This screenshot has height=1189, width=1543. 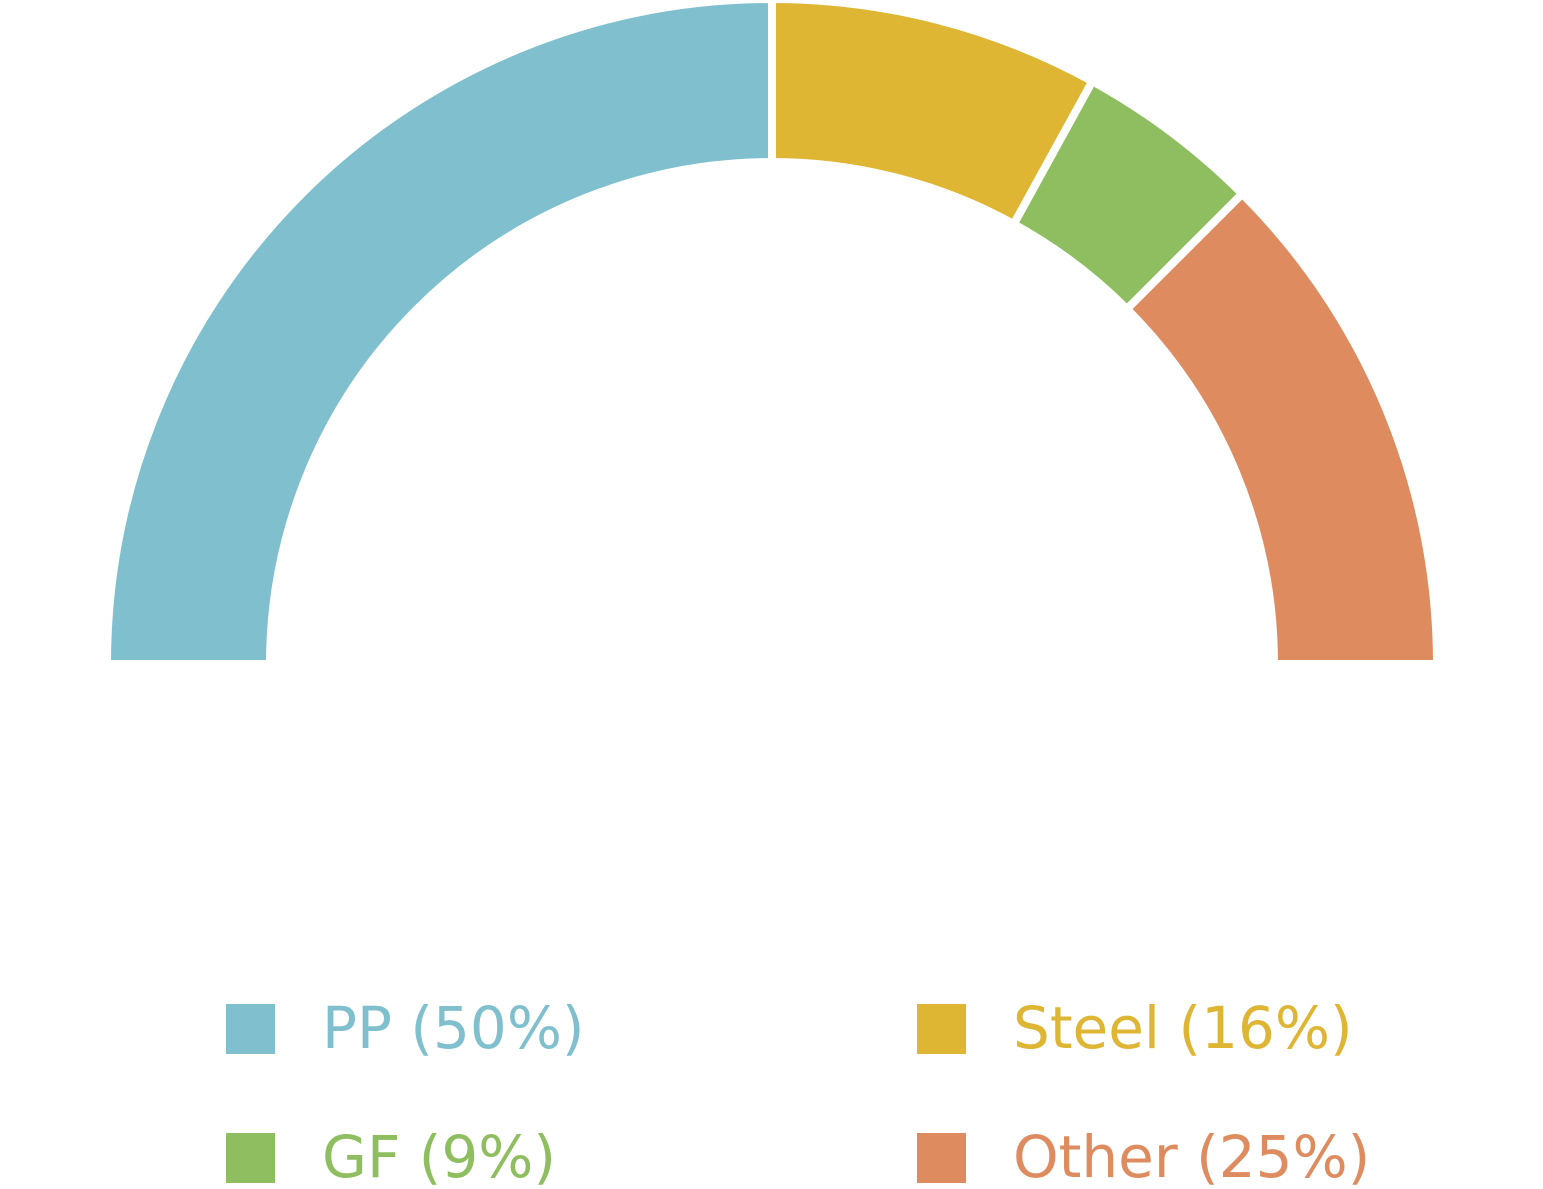 What do you see at coordinates (453, 1028) in the screenshot?
I see `legend-label: PP (50%)` at bounding box center [453, 1028].